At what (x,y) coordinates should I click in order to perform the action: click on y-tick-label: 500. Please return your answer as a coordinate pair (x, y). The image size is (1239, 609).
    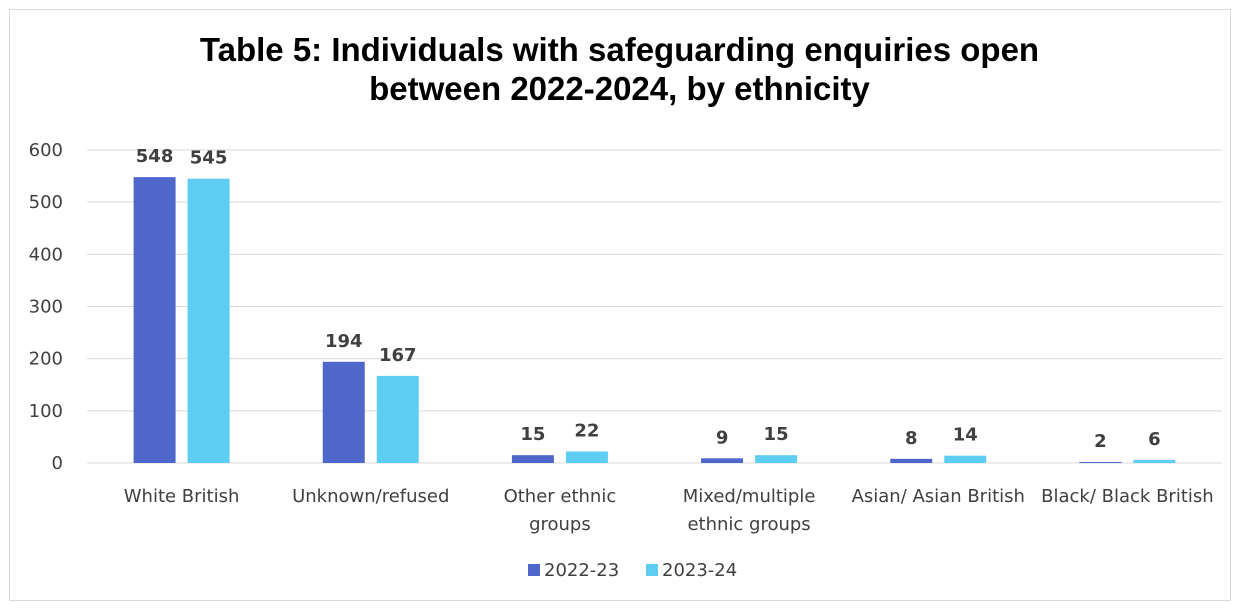
    Looking at the image, I should click on (46, 202).